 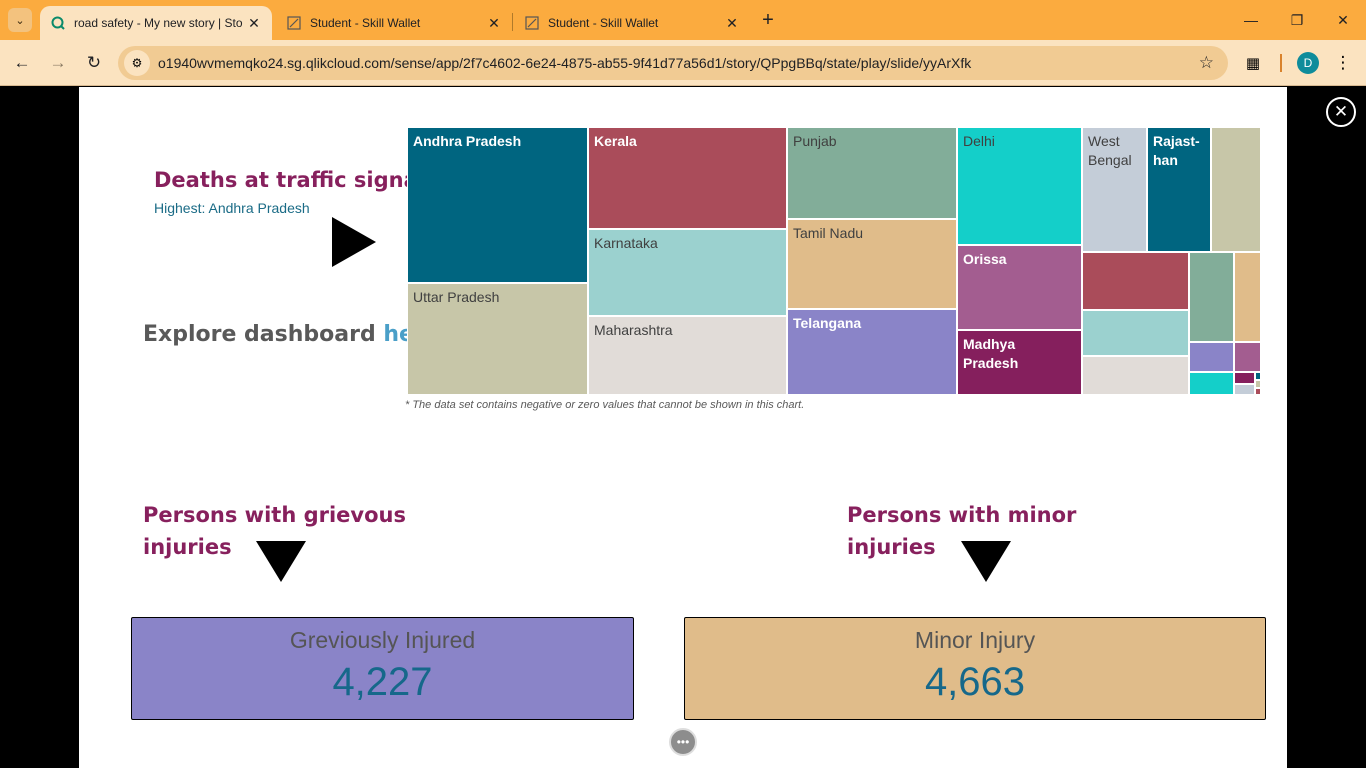 What do you see at coordinates (22, 62) in the screenshot?
I see `back-button: ←` at bounding box center [22, 62].